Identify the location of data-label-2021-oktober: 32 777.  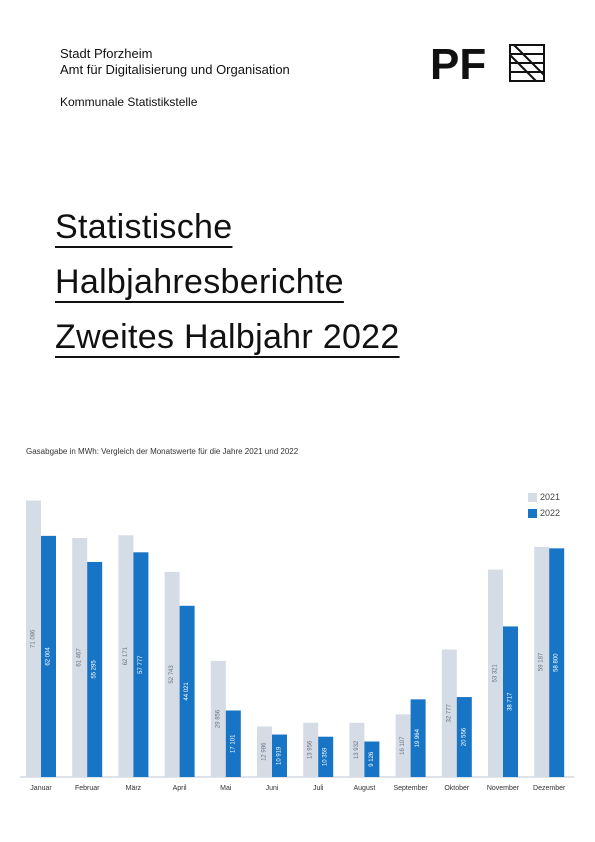
(449, 712).